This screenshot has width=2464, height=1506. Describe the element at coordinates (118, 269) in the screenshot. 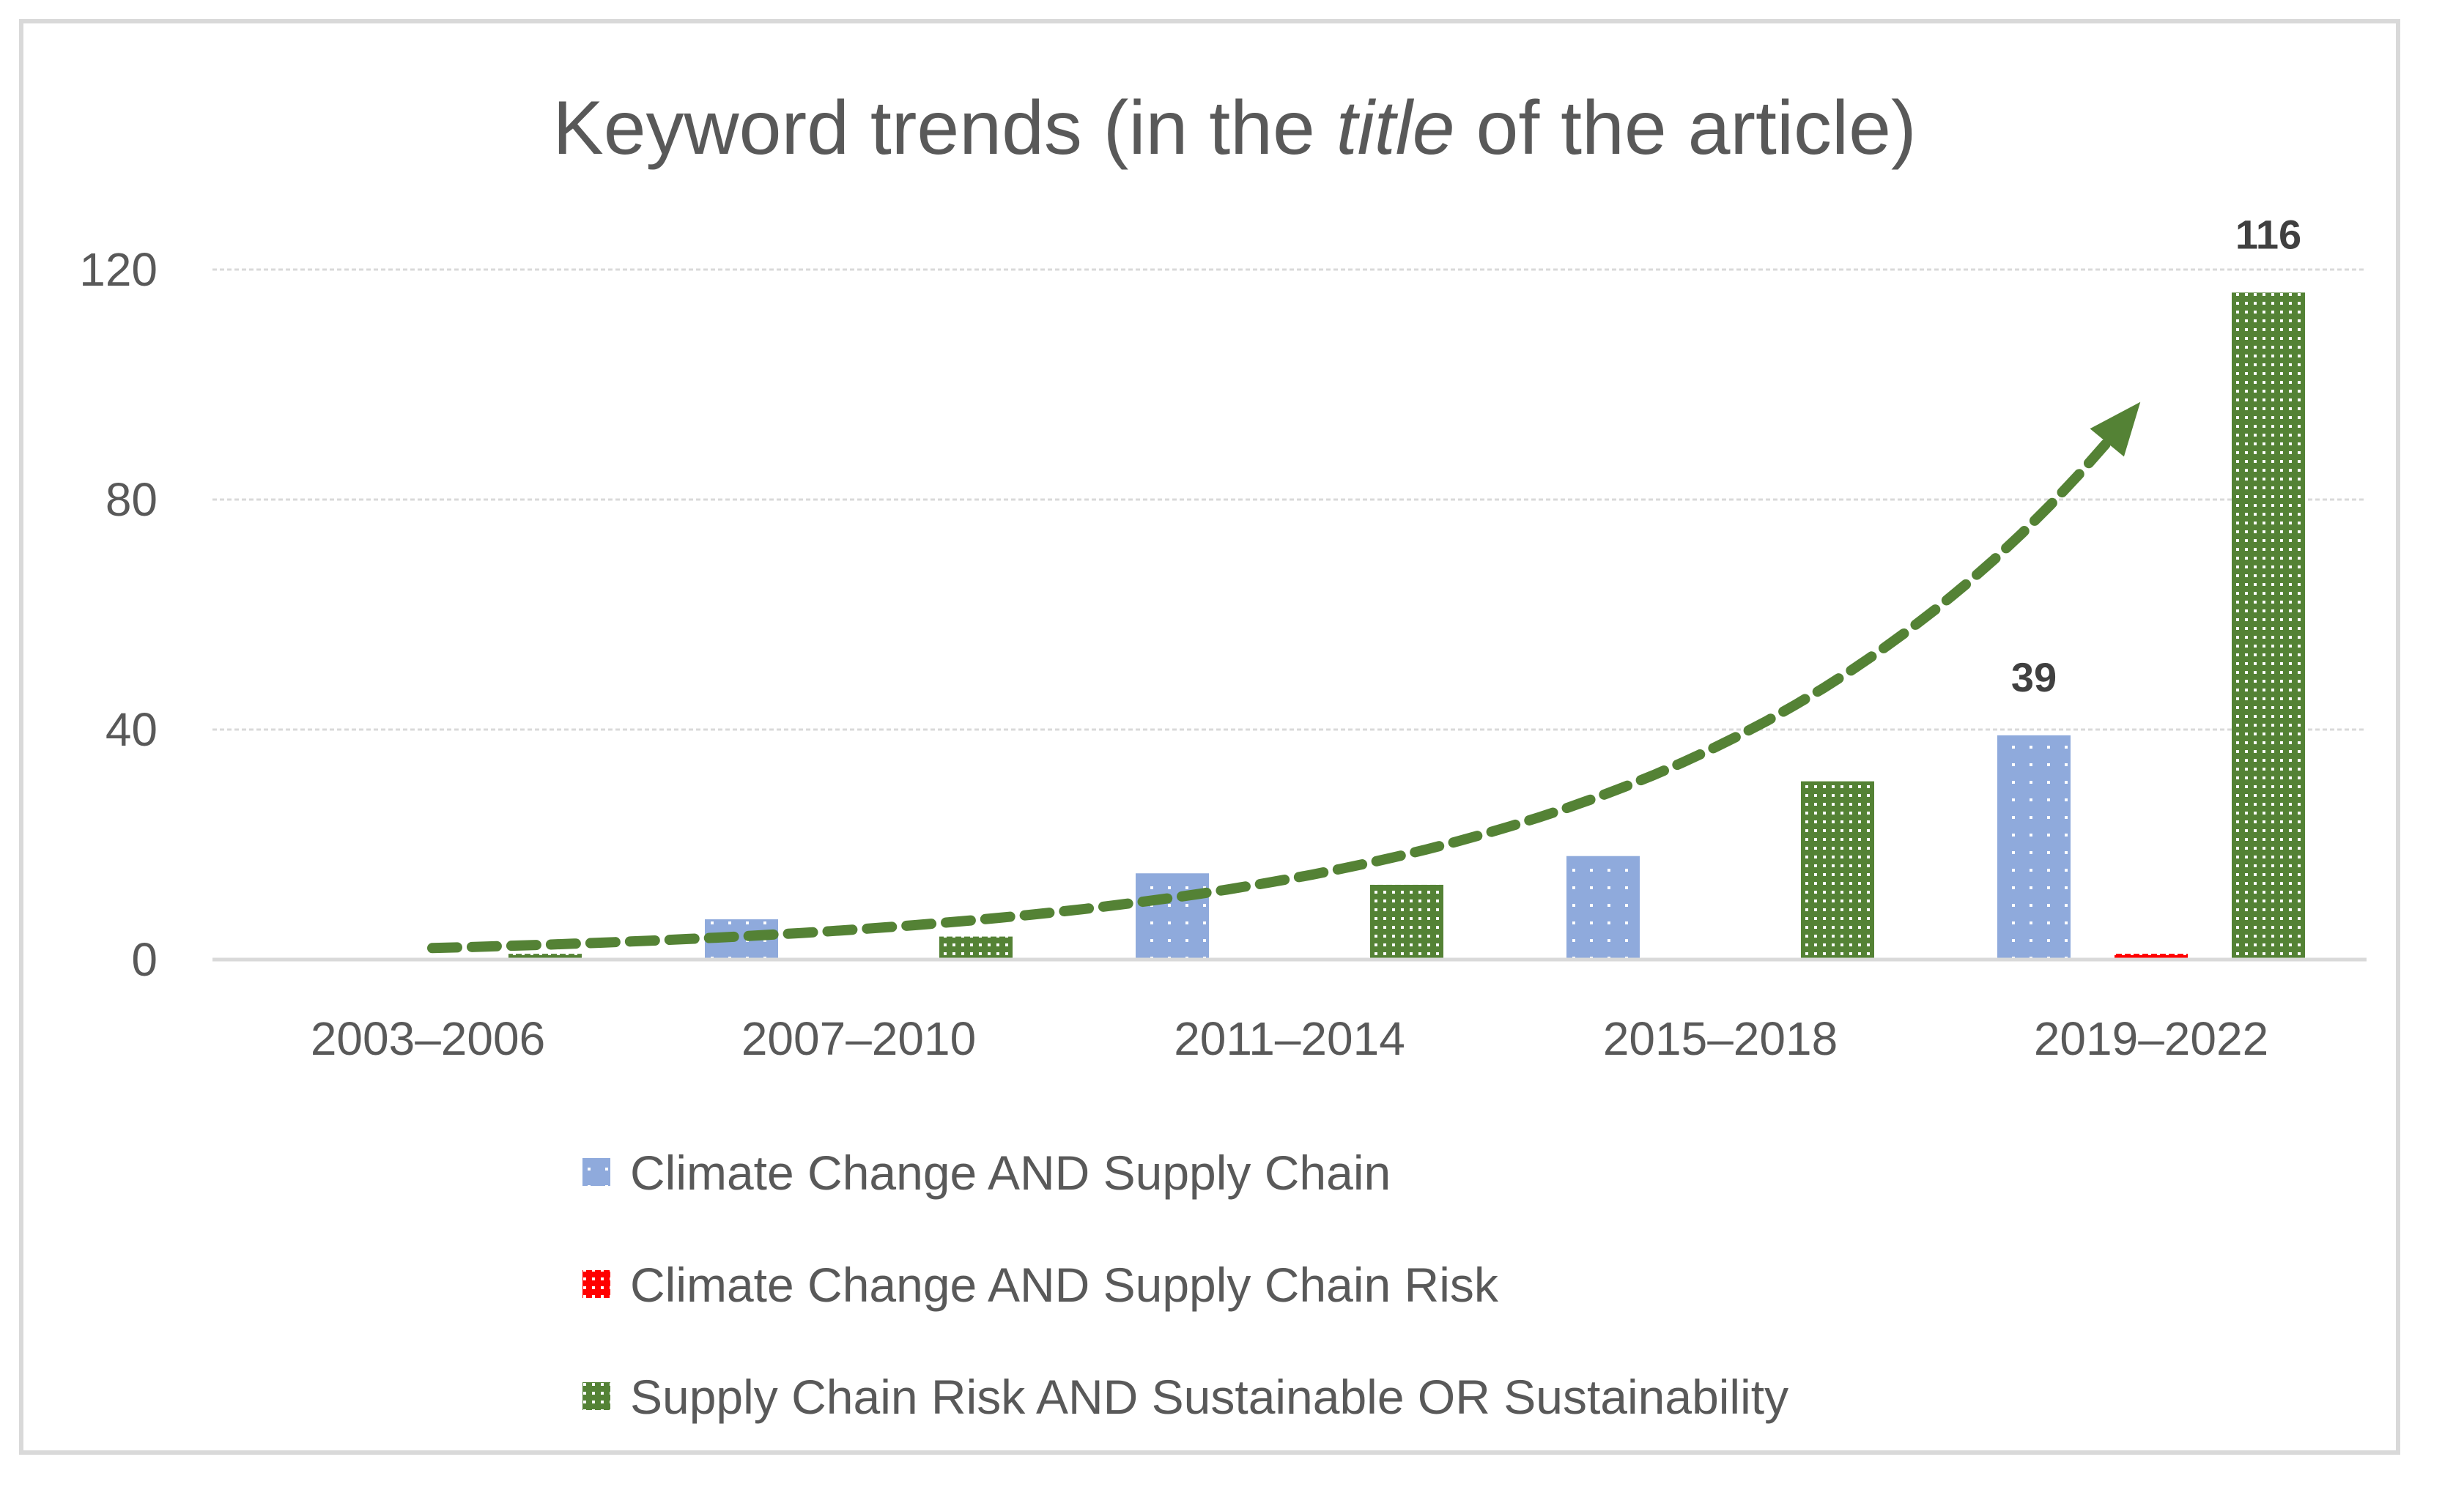

I see `y-tick-label-120: 120` at that location.